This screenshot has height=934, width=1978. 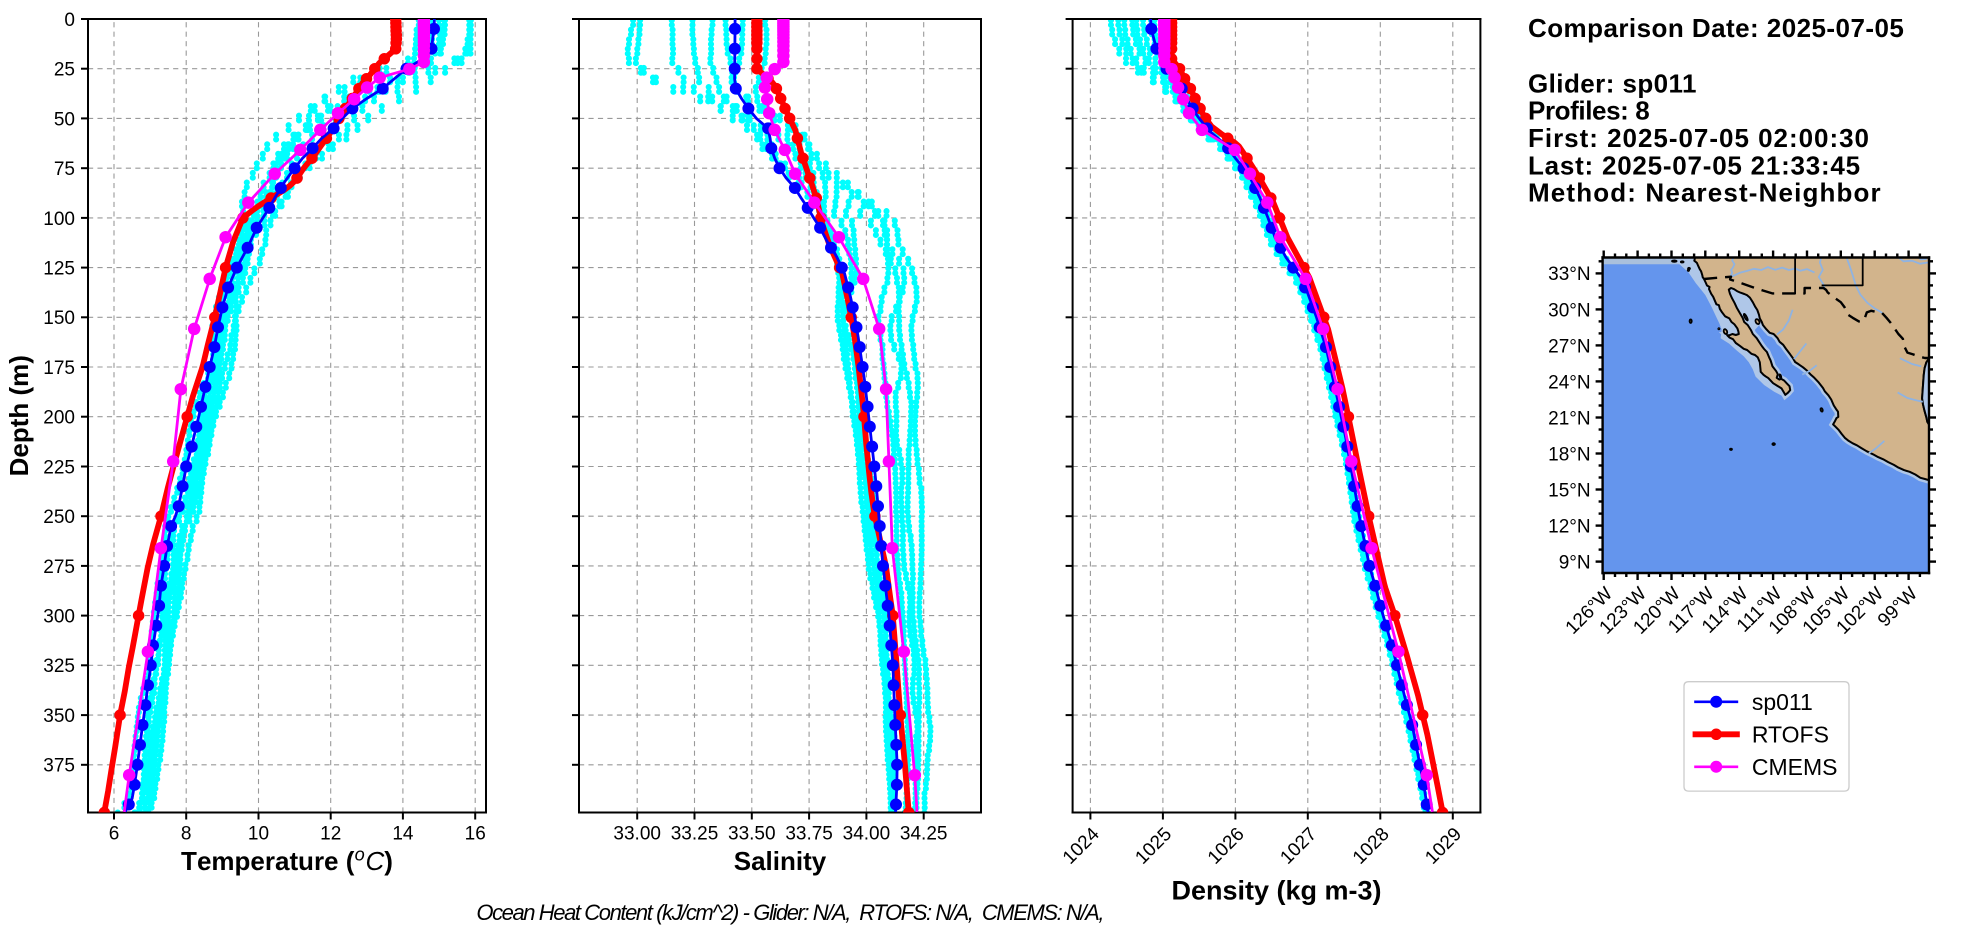 What do you see at coordinates (1569, 274) in the screenshot?
I see `svg-text: 33°N` at bounding box center [1569, 274].